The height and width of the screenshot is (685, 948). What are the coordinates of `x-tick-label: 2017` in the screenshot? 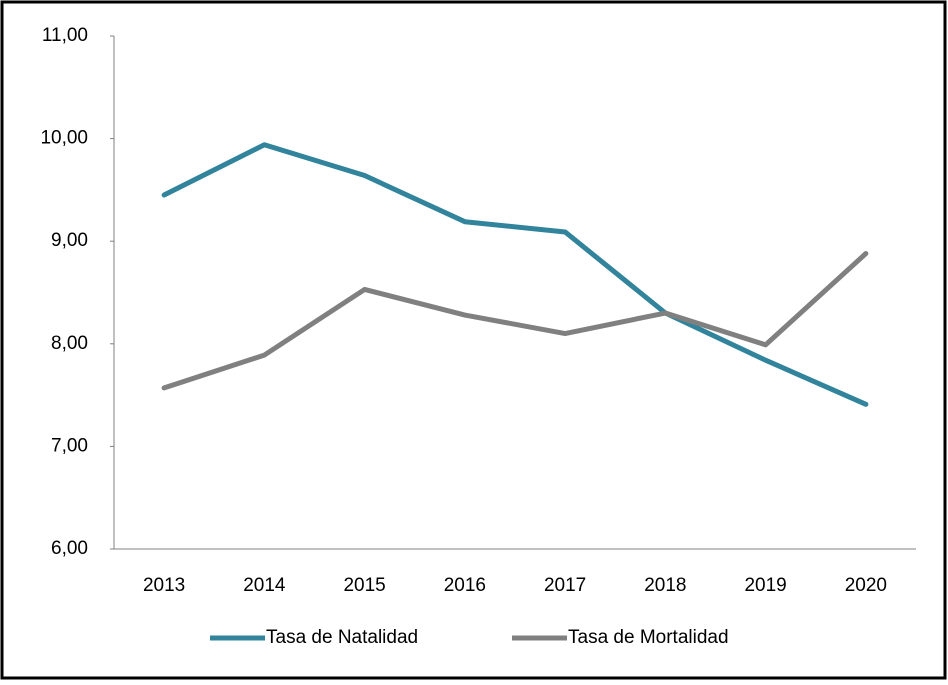 It's located at (565, 585).